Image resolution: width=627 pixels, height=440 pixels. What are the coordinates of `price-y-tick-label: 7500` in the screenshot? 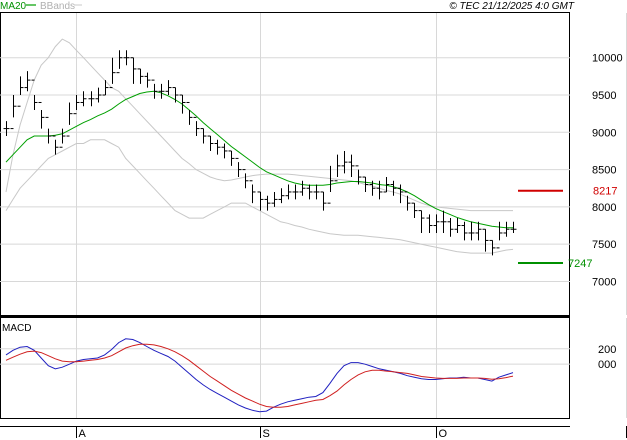 It's located at (604, 245).